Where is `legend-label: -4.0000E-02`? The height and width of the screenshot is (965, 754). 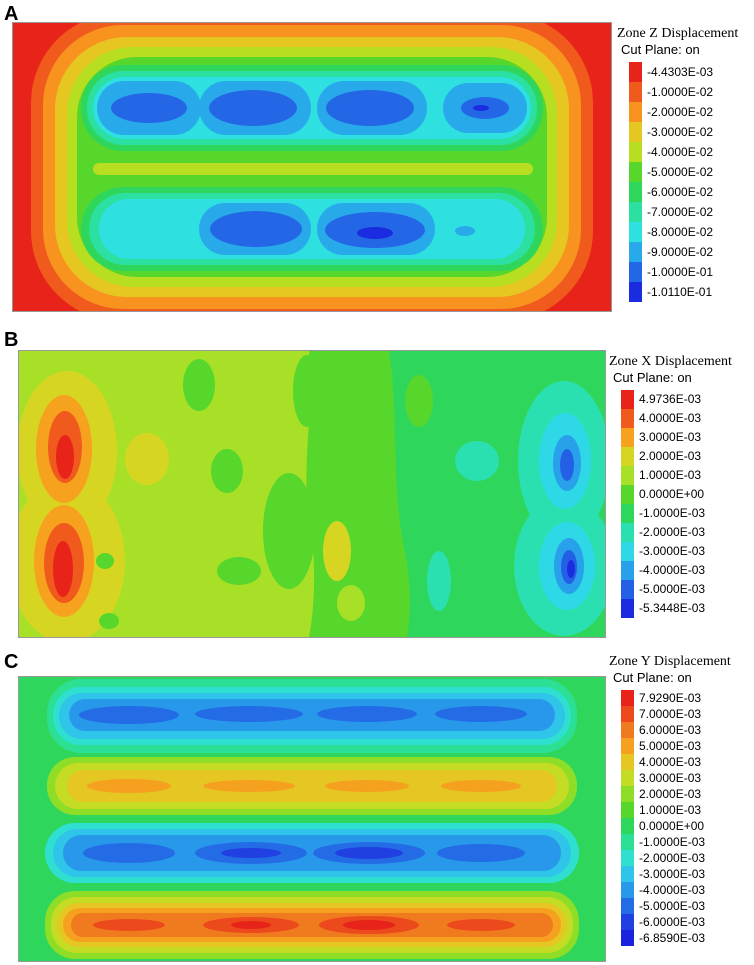
legend-label: -4.0000E-02 is located at coordinates (680, 152).